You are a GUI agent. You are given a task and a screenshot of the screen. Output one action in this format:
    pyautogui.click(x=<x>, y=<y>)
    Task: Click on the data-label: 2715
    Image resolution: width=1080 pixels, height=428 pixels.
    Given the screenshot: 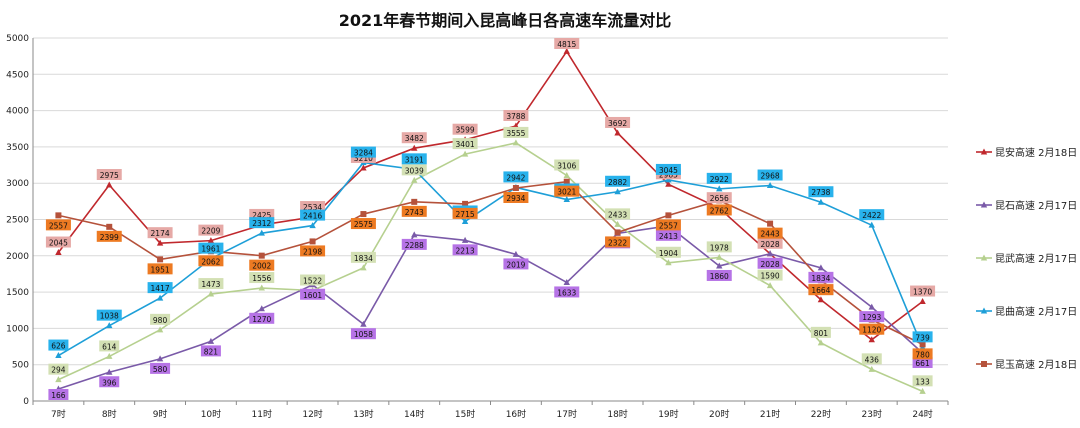 What is the action you would take?
    pyautogui.click(x=465, y=214)
    